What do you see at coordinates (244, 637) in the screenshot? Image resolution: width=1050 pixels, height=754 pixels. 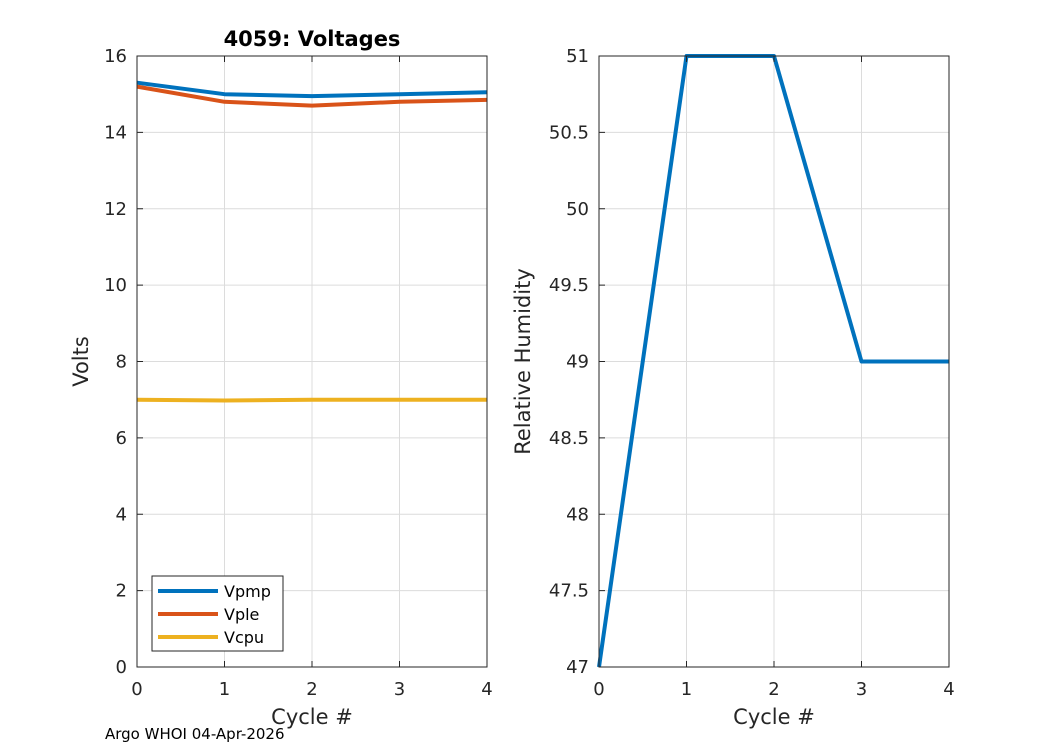 I see `legend-label-vcpu: Vcpu` at bounding box center [244, 637].